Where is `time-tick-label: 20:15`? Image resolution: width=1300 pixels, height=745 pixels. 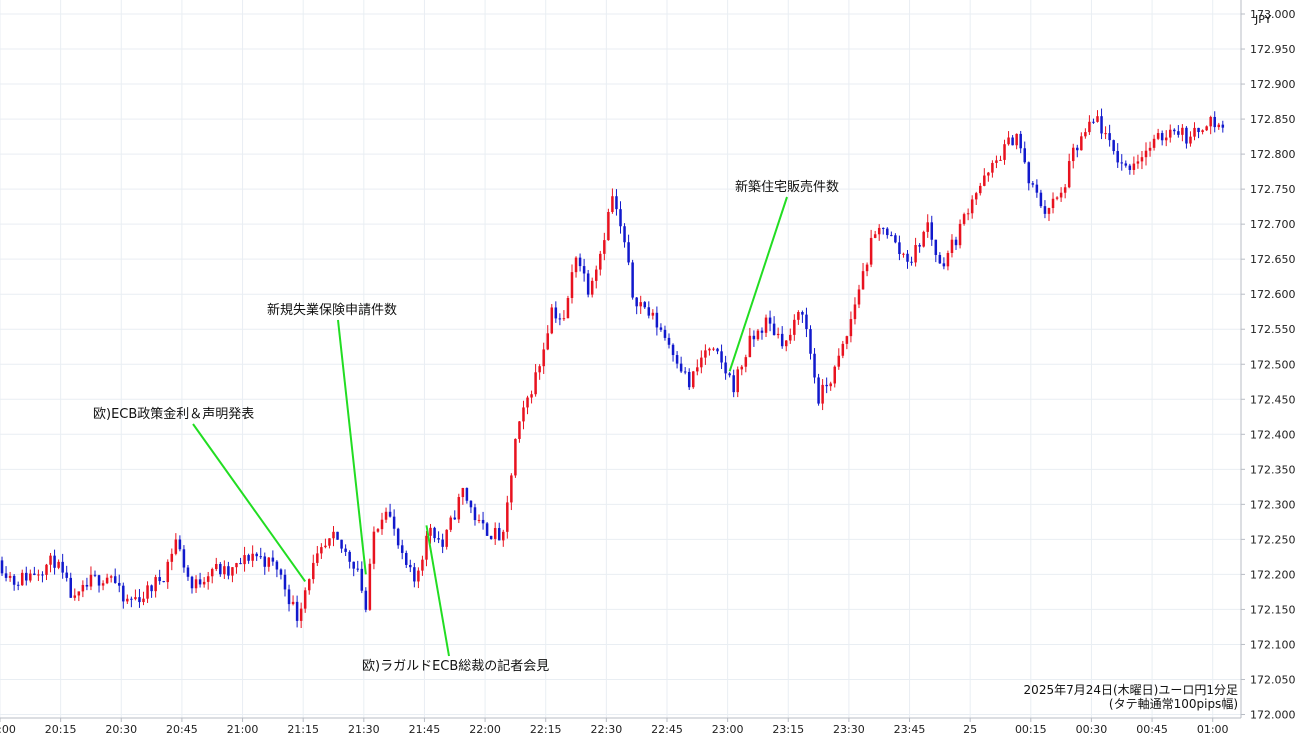 time-tick-label: 20:15 is located at coordinates (61, 729).